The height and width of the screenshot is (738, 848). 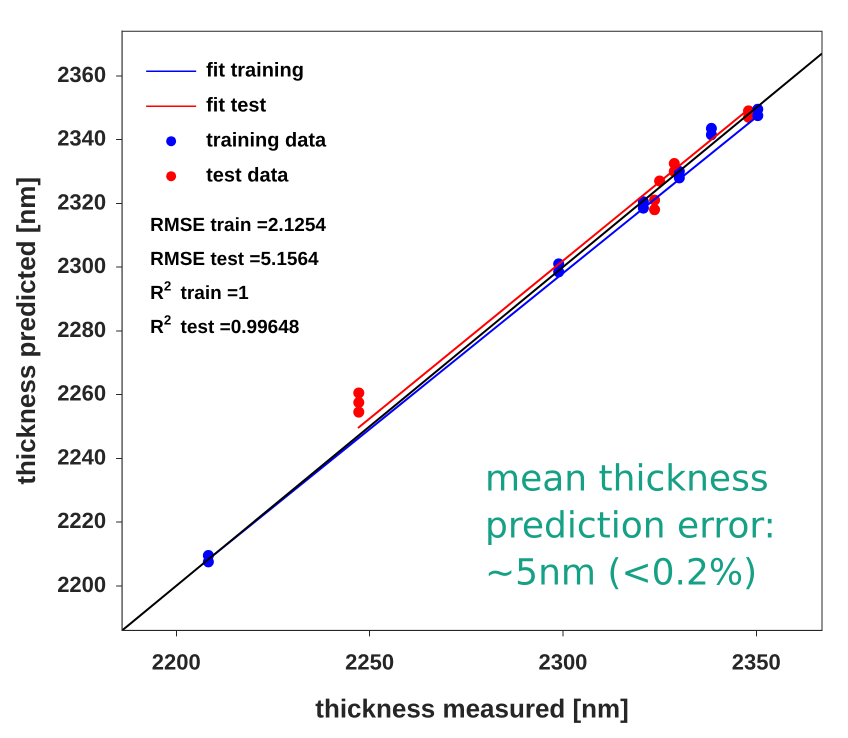 I want to click on legend-label: fit test, so click(x=236, y=105).